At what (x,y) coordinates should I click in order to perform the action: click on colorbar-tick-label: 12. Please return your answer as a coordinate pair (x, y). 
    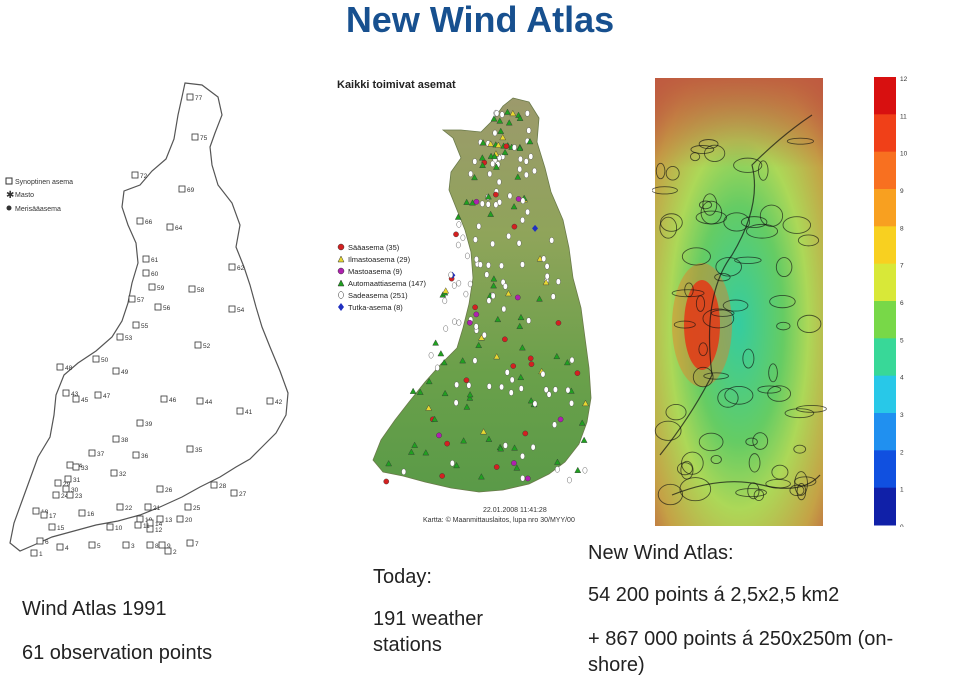
    Looking at the image, I should click on (904, 79).